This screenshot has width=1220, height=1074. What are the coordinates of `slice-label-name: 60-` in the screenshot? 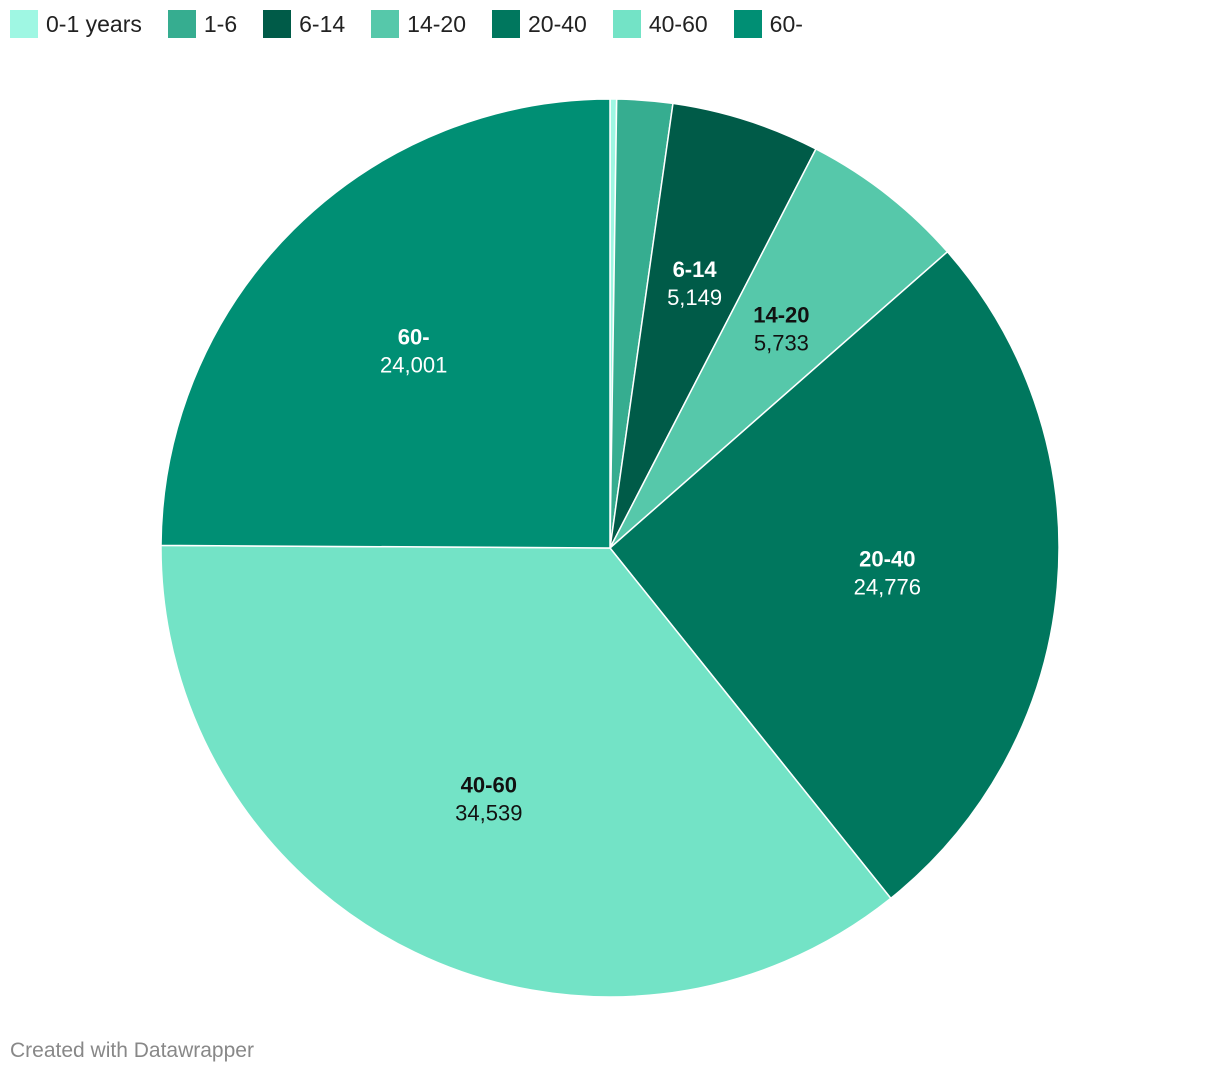 It's located at (414, 337).